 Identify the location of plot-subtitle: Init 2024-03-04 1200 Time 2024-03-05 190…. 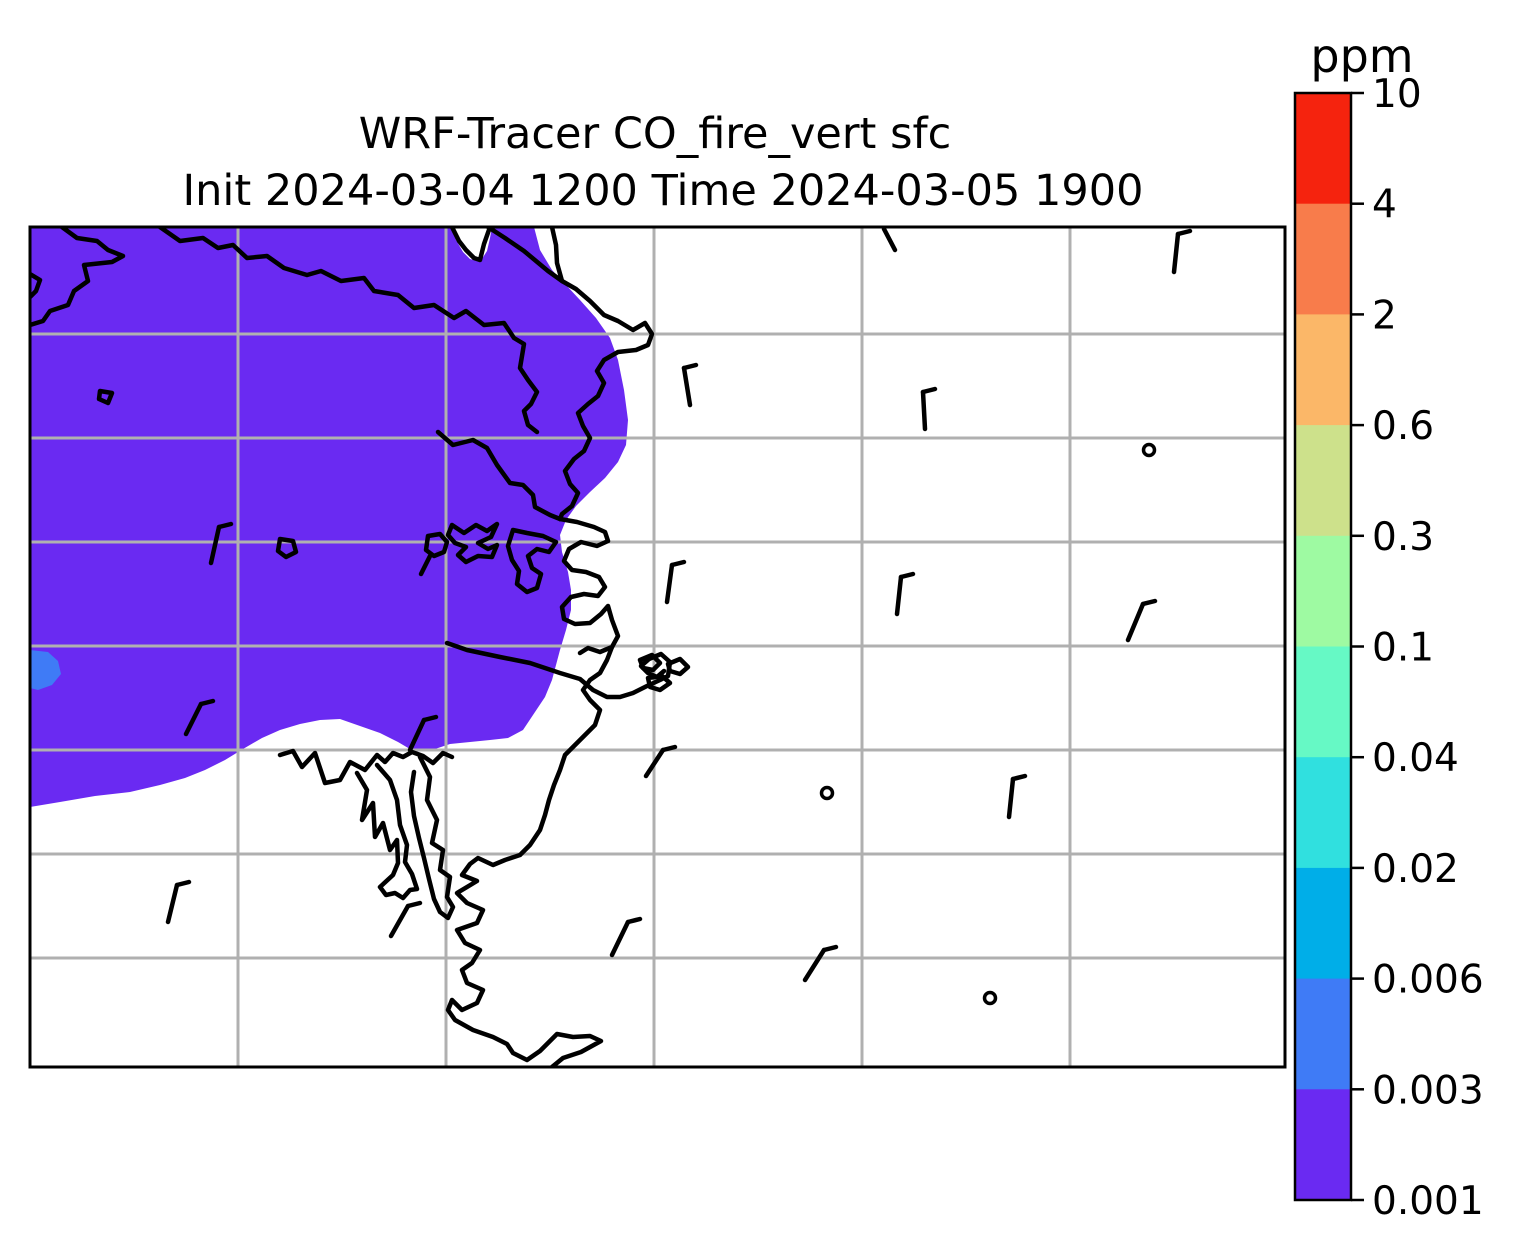
(663, 191).